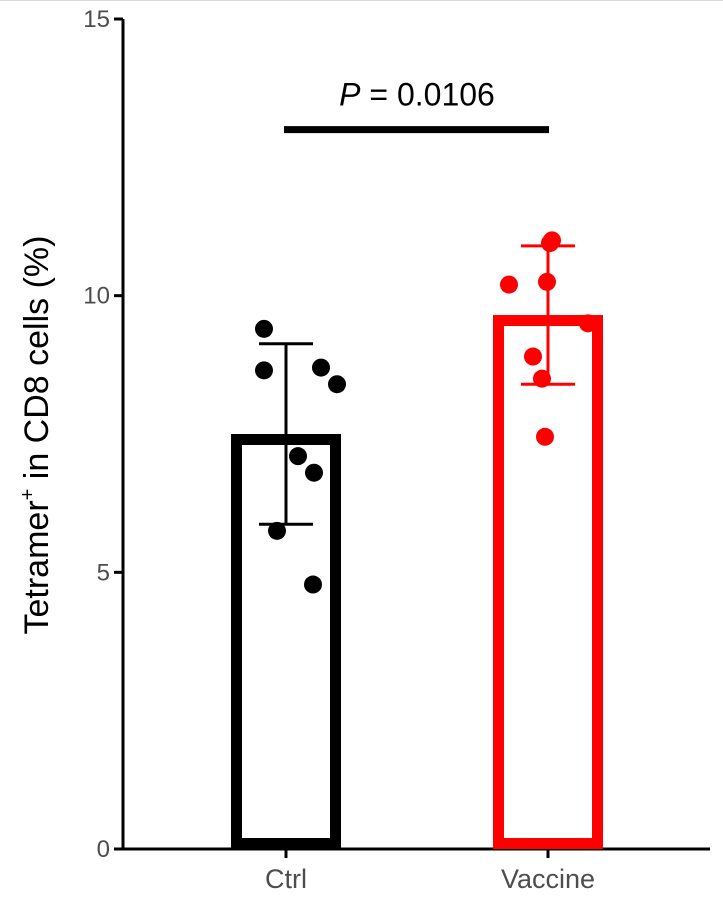 The image size is (723, 908). Describe the element at coordinates (286, 879) in the screenshot. I see `x-tick-label: Ctrl` at that location.